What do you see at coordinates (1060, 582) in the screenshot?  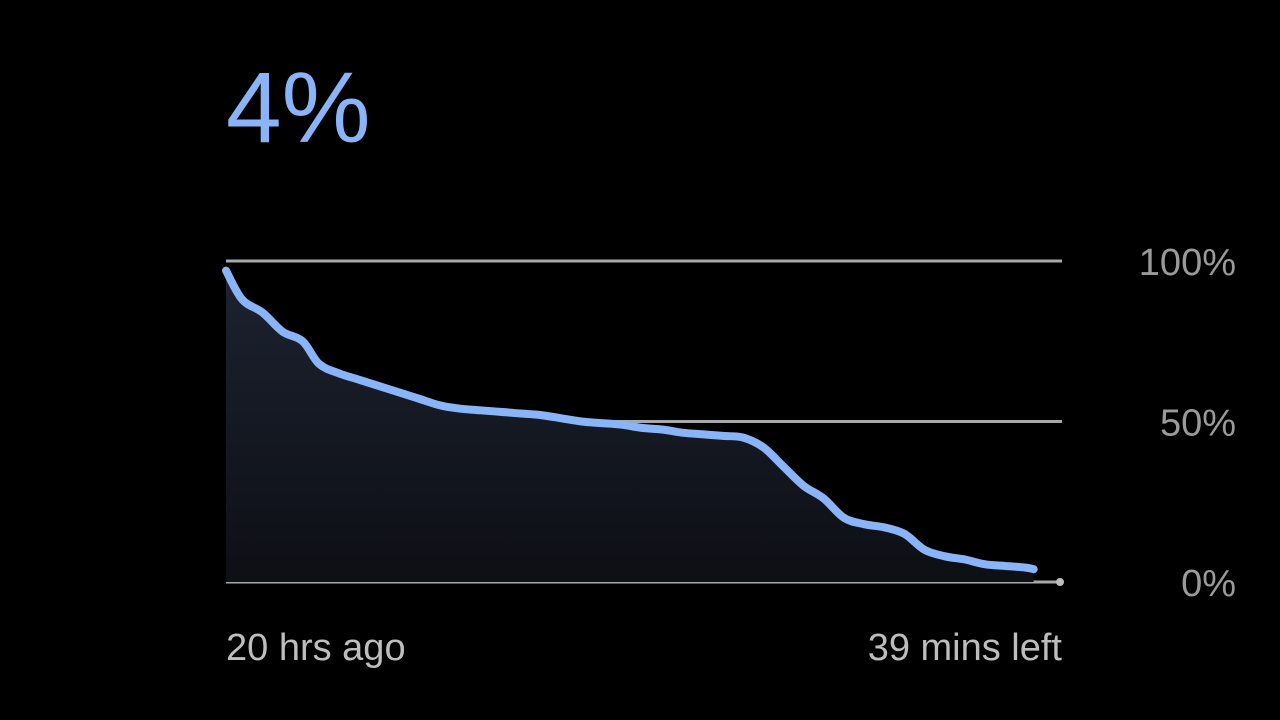 I see `end-marker` at bounding box center [1060, 582].